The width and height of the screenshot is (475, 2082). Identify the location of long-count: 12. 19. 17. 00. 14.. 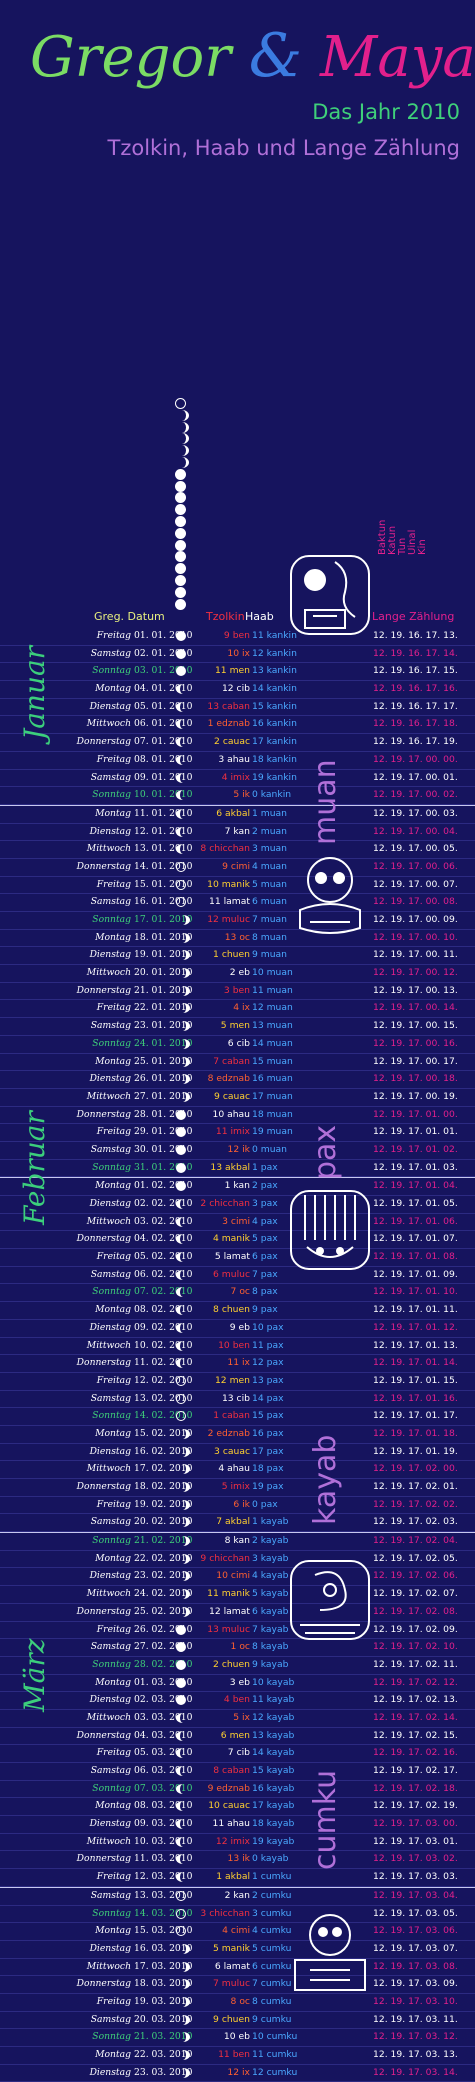
(415, 1008).